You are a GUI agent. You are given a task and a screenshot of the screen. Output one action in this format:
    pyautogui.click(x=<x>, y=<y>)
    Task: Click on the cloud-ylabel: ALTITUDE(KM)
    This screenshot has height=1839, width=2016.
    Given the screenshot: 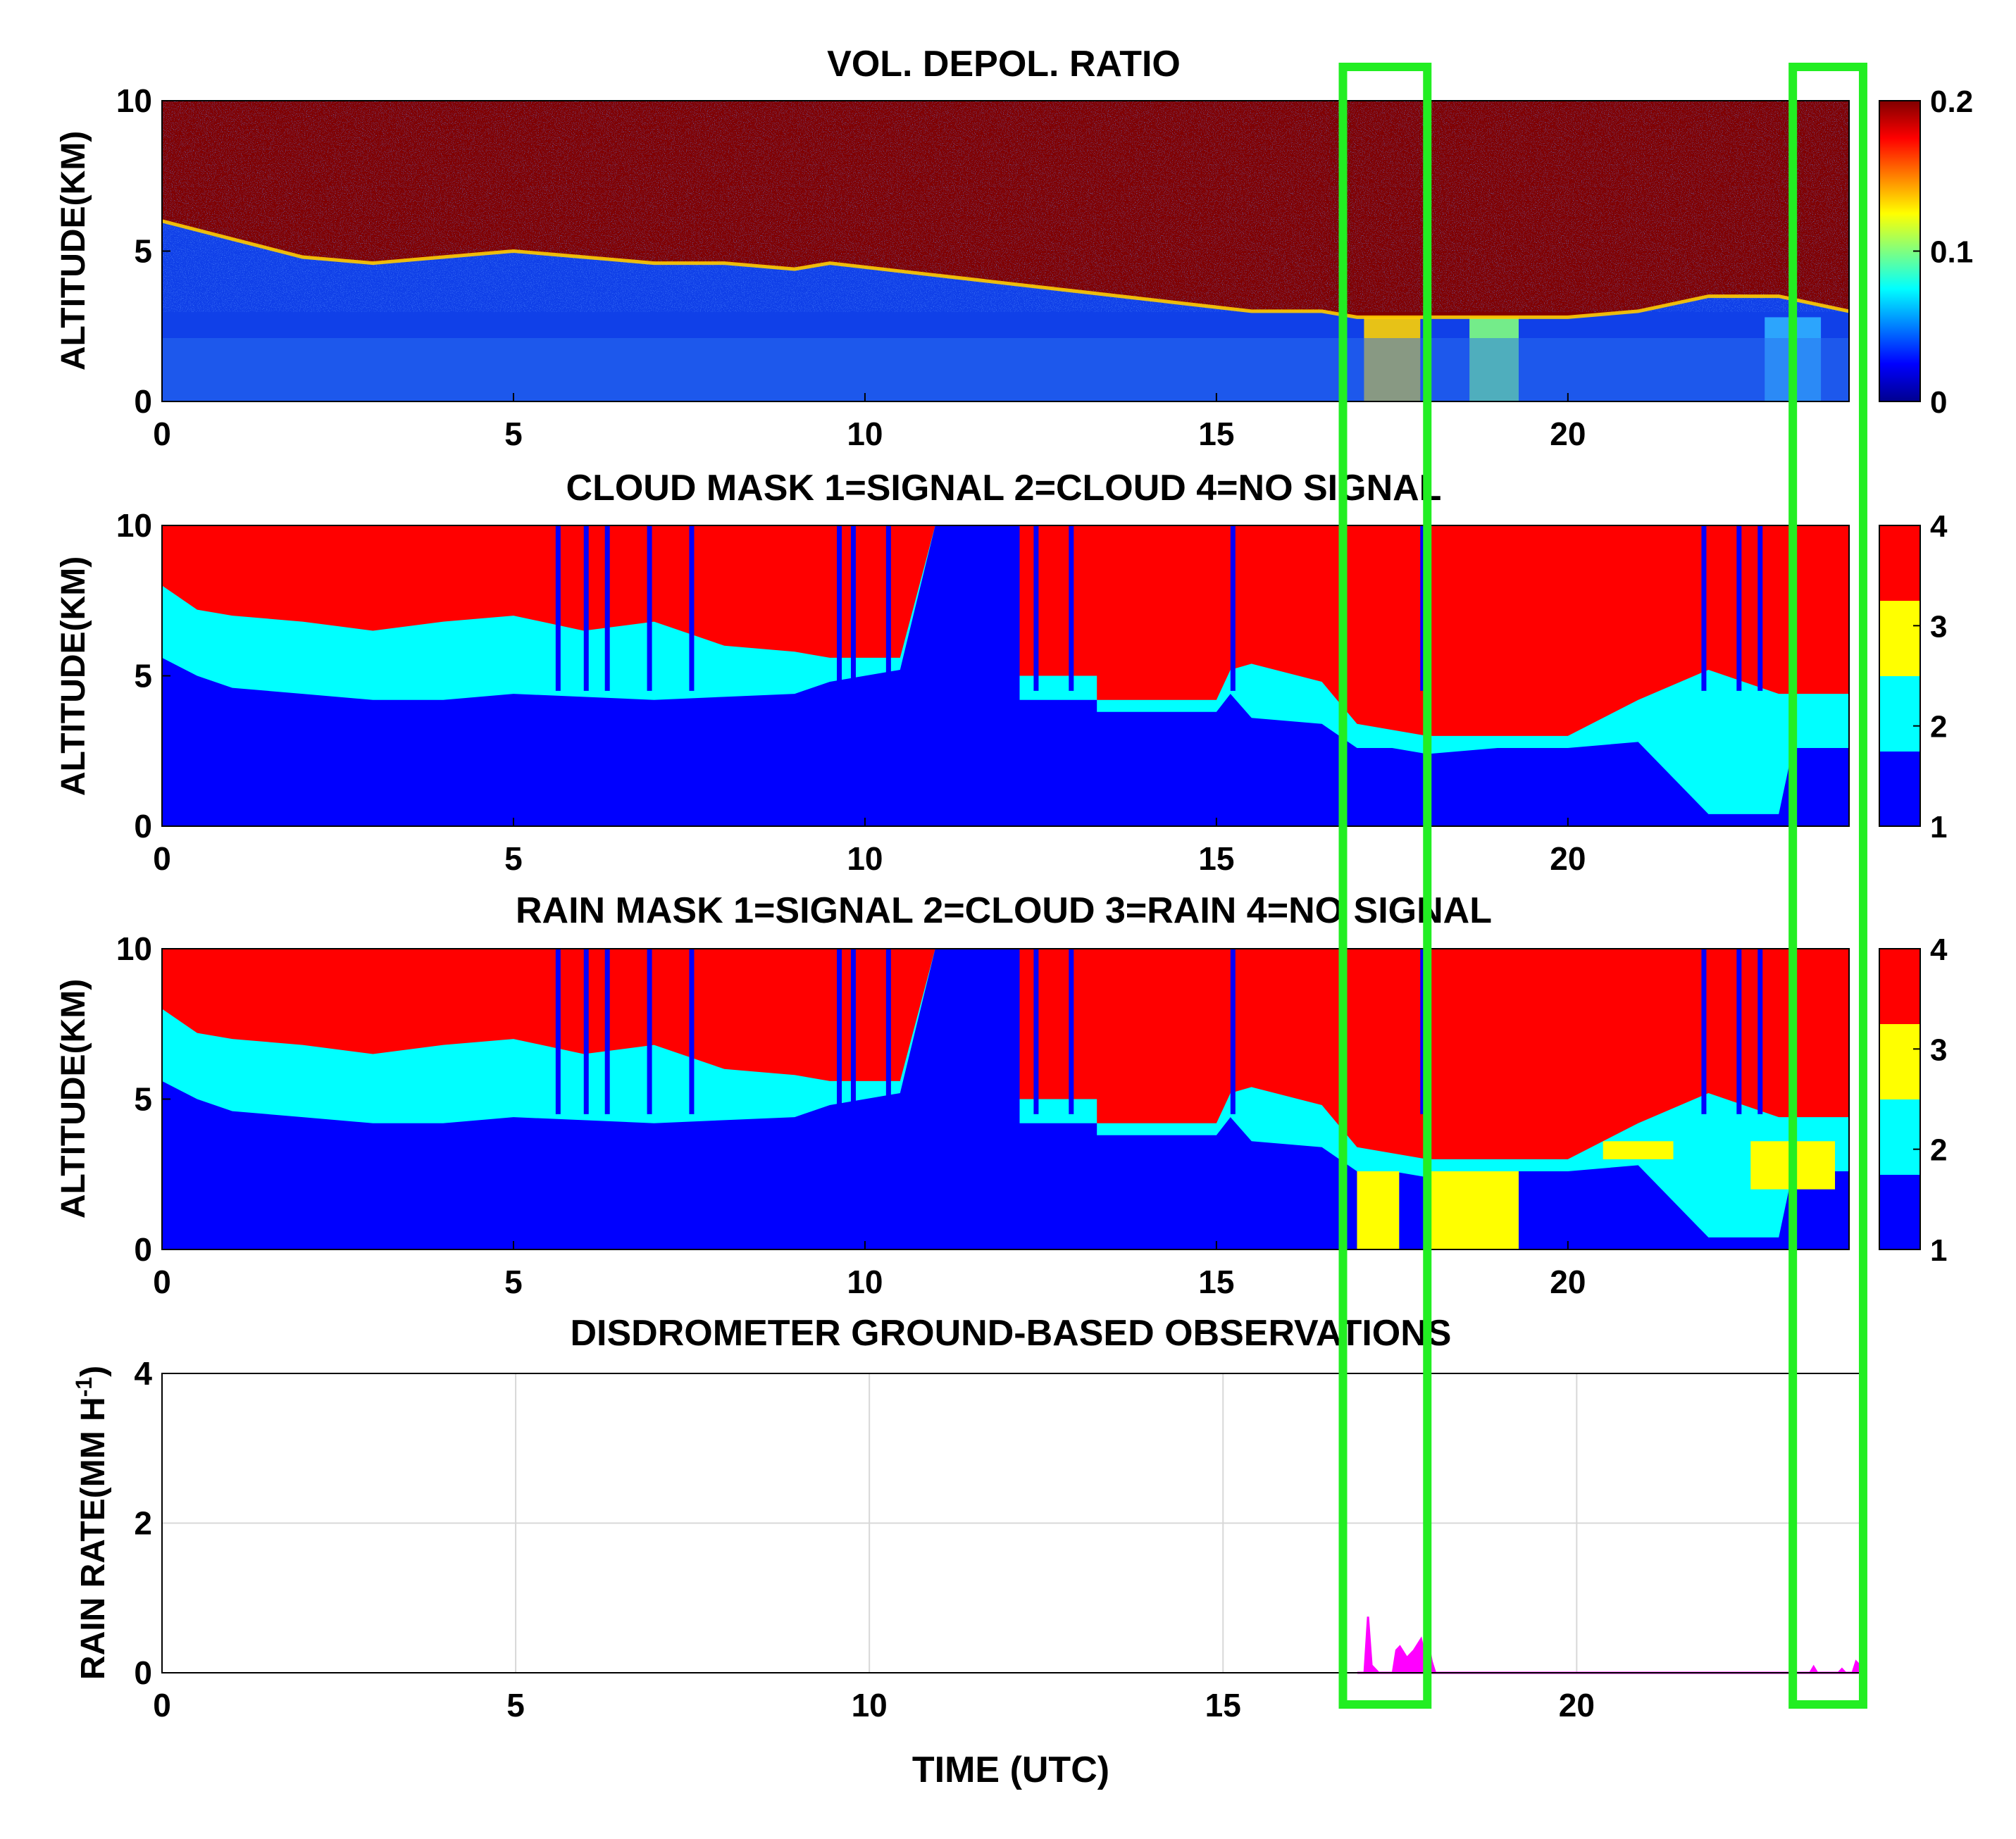 What is the action you would take?
    pyautogui.click(x=73, y=676)
    